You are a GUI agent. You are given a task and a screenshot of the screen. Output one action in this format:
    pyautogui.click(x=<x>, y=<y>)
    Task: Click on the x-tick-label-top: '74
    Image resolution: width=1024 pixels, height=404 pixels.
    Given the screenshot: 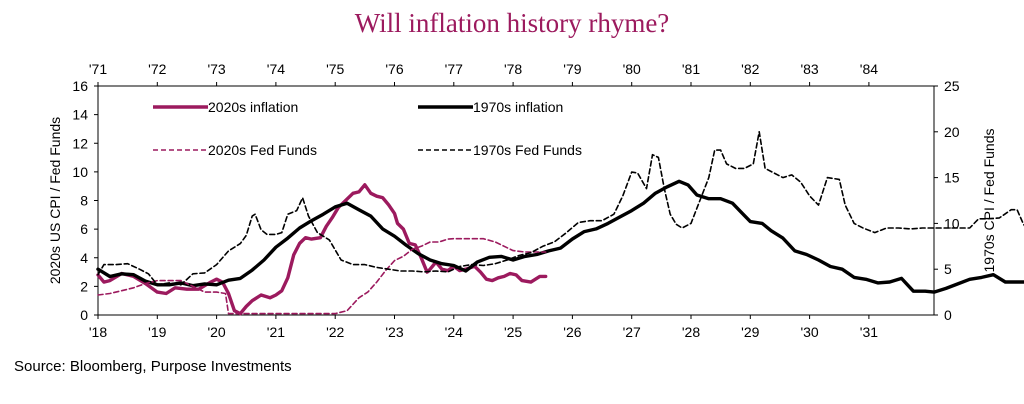 What is the action you would take?
    pyautogui.click(x=276, y=69)
    